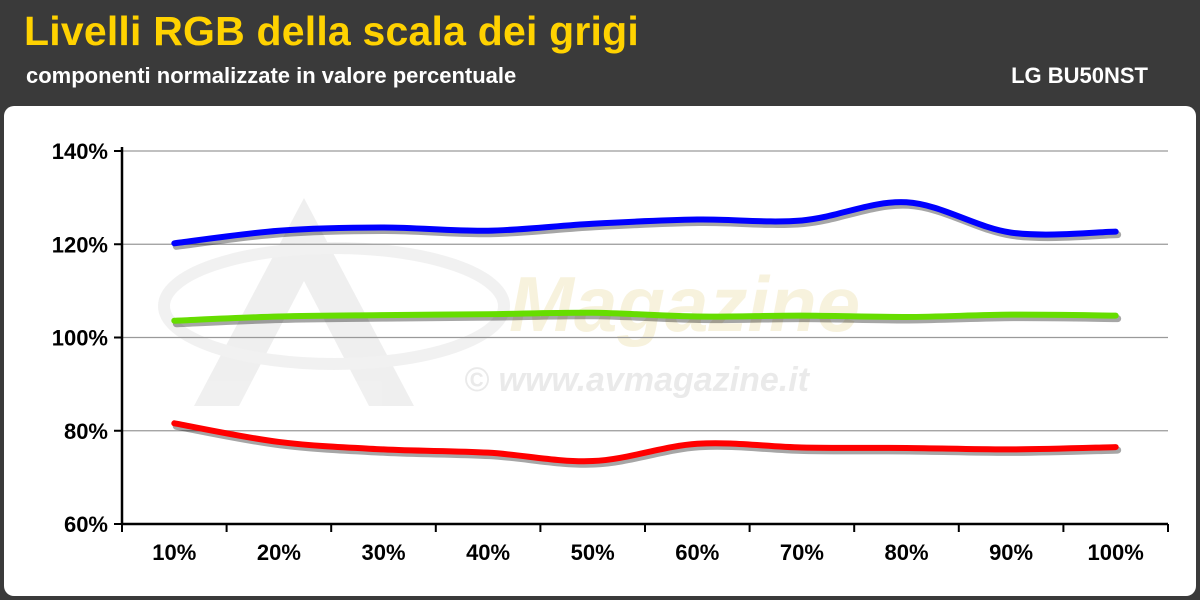  What do you see at coordinates (488, 552) in the screenshot?
I see `x-tick-label: 40%` at bounding box center [488, 552].